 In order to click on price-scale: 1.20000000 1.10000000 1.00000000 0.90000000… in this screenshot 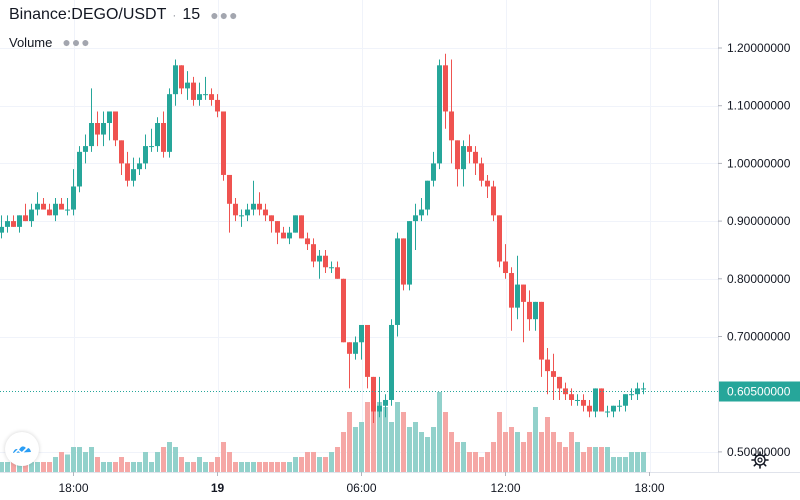, I will do `click(759, 250)`.